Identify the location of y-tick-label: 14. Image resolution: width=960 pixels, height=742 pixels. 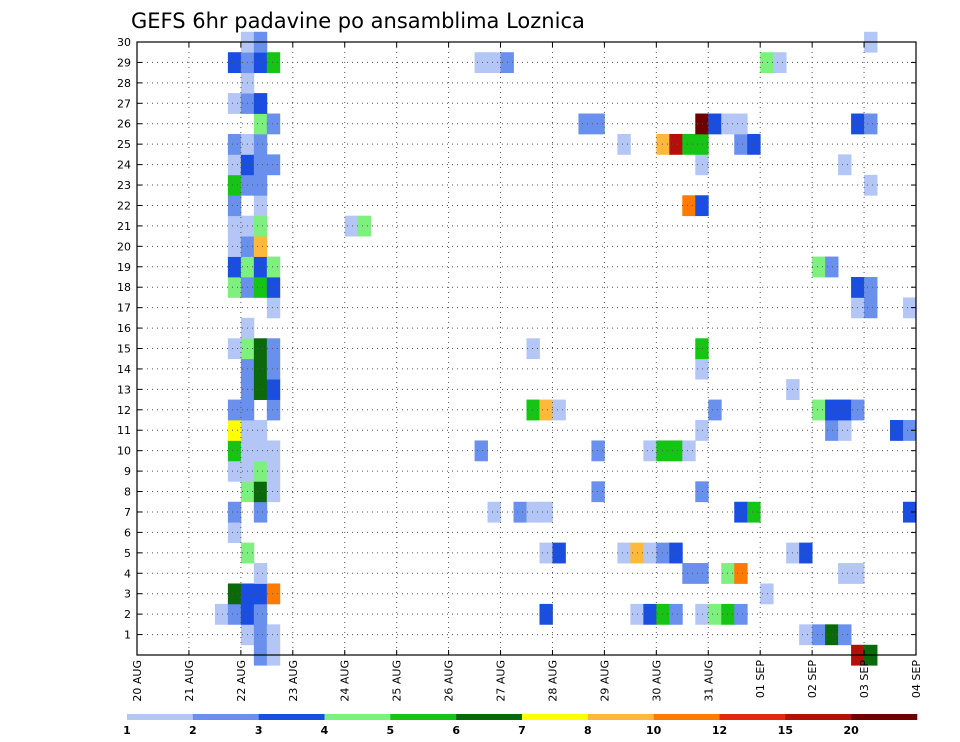
(124, 369).